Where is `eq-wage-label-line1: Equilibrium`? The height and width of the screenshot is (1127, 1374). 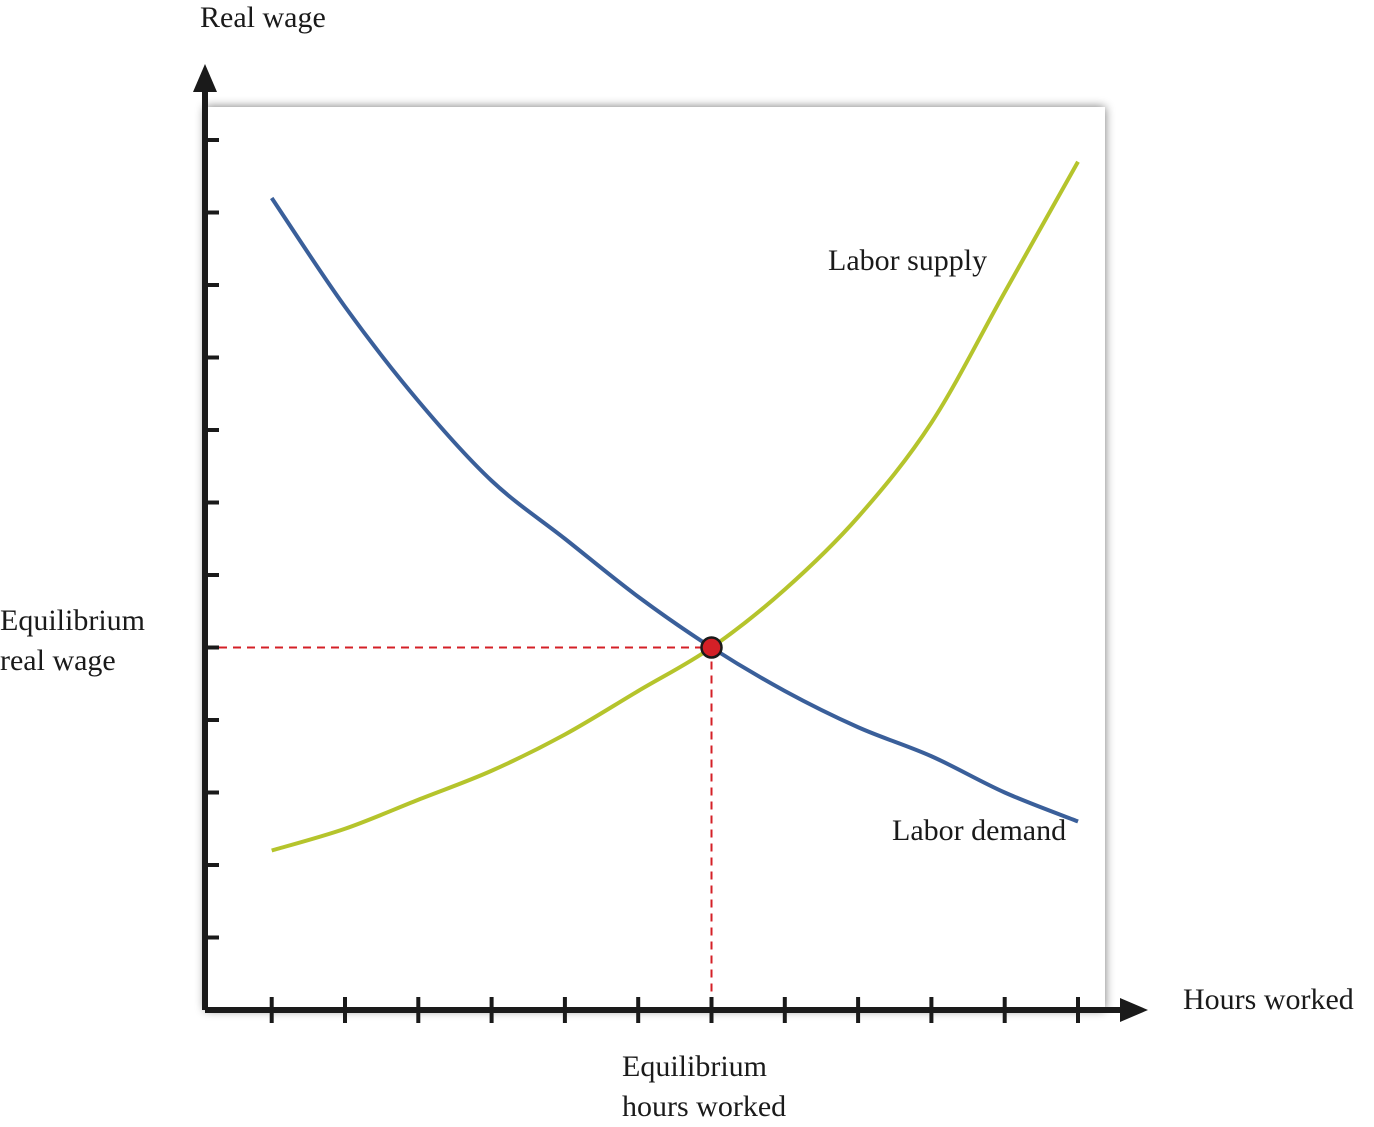
eq-wage-label-line1: Equilibrium is located at coordinates (72, 620).